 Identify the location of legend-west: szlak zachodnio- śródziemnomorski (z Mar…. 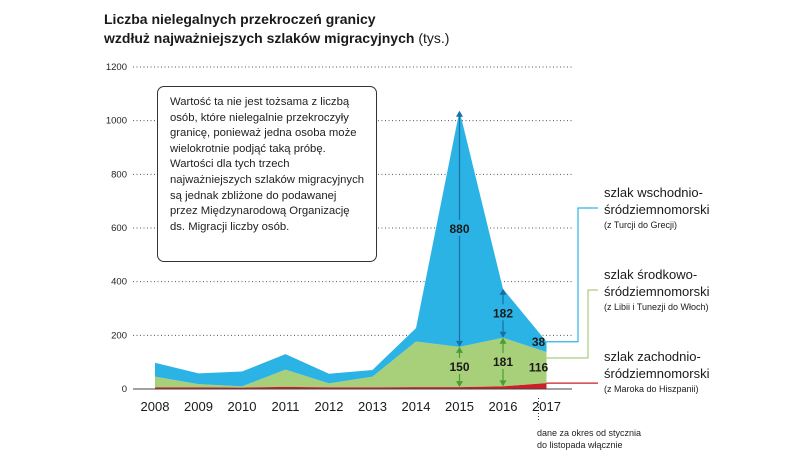
(656, 371).